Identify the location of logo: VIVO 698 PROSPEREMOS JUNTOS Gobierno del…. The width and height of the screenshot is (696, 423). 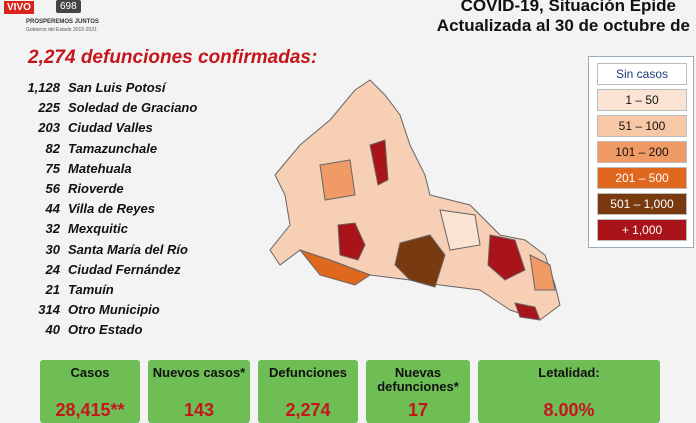
(55, 21).